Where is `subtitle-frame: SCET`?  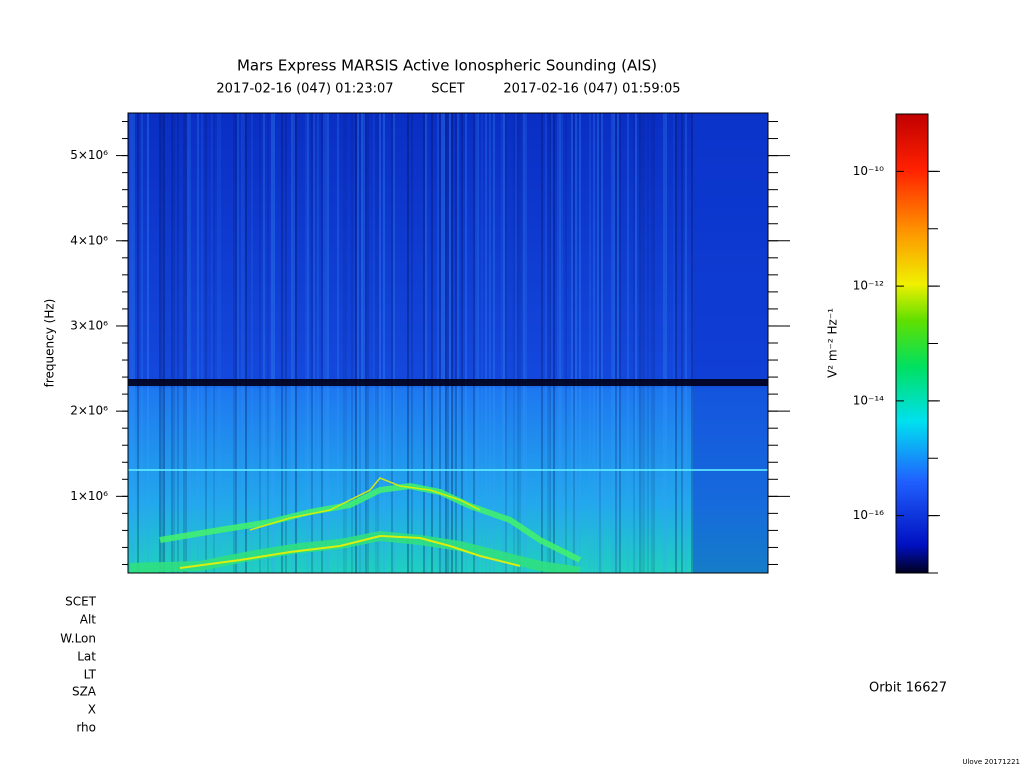 subtitle-frame: SCET is located at coordinates (448, 89).